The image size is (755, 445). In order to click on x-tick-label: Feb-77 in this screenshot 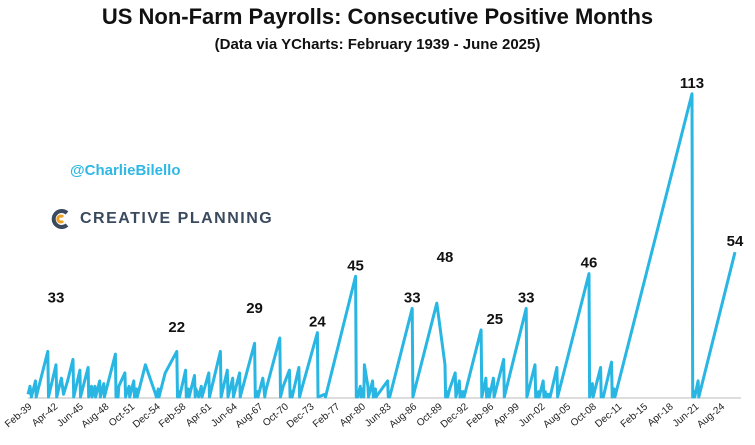, I will do `click(327, 415)`.